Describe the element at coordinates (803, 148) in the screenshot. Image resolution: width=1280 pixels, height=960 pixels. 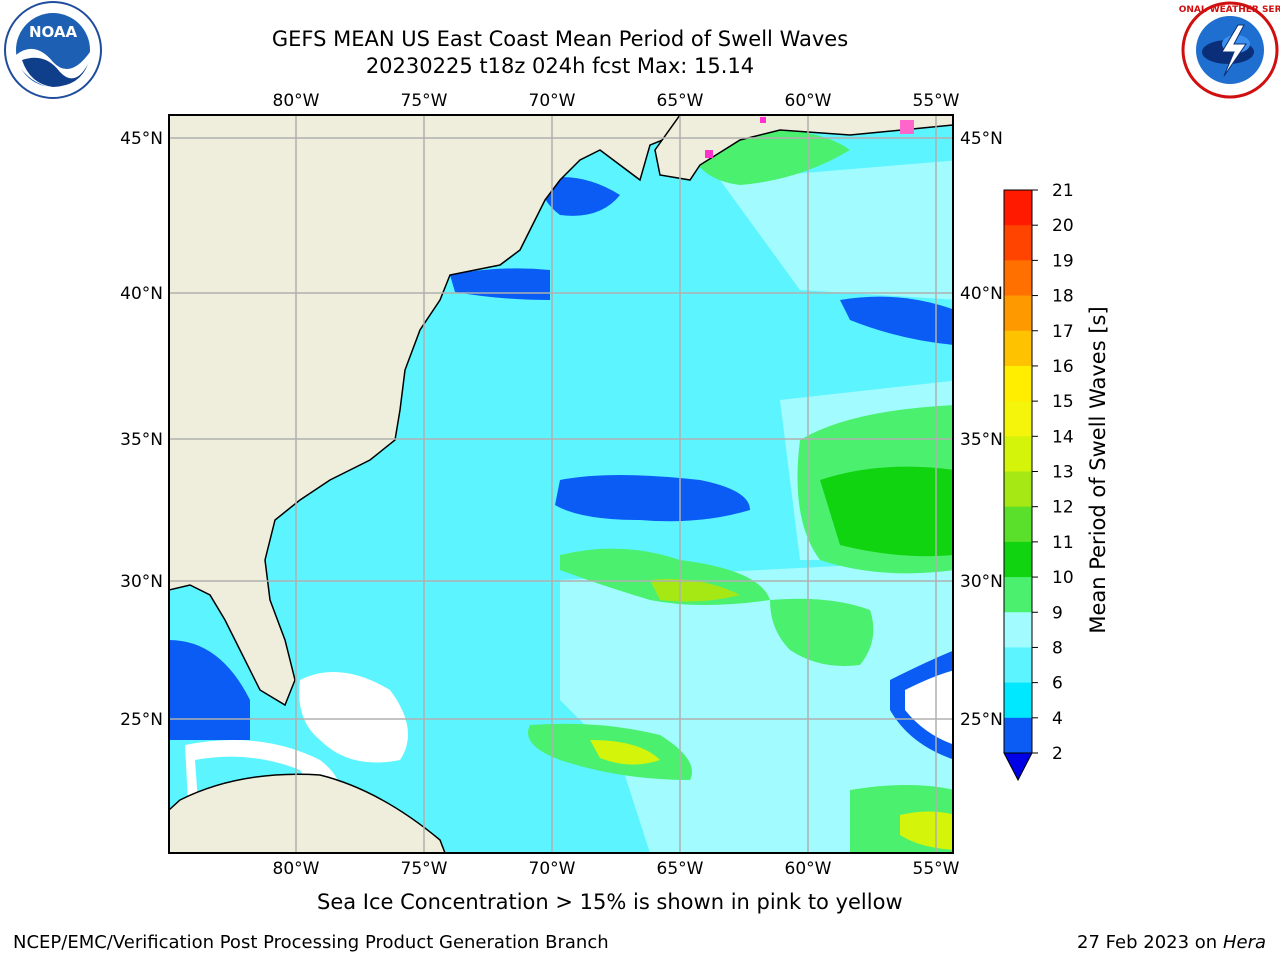
I see `nova-scotia-land` at that location.